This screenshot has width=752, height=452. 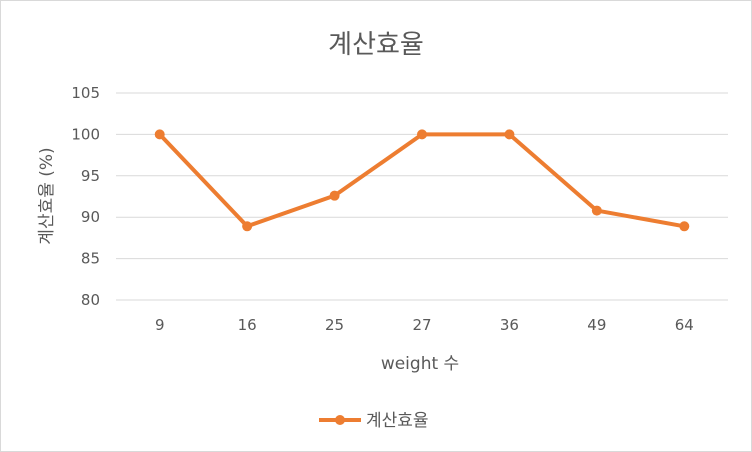 What do you see at coordinates (160, 325) in the screenshot?
I see `x-tick-label: 9` at bounding box center [160, 325].